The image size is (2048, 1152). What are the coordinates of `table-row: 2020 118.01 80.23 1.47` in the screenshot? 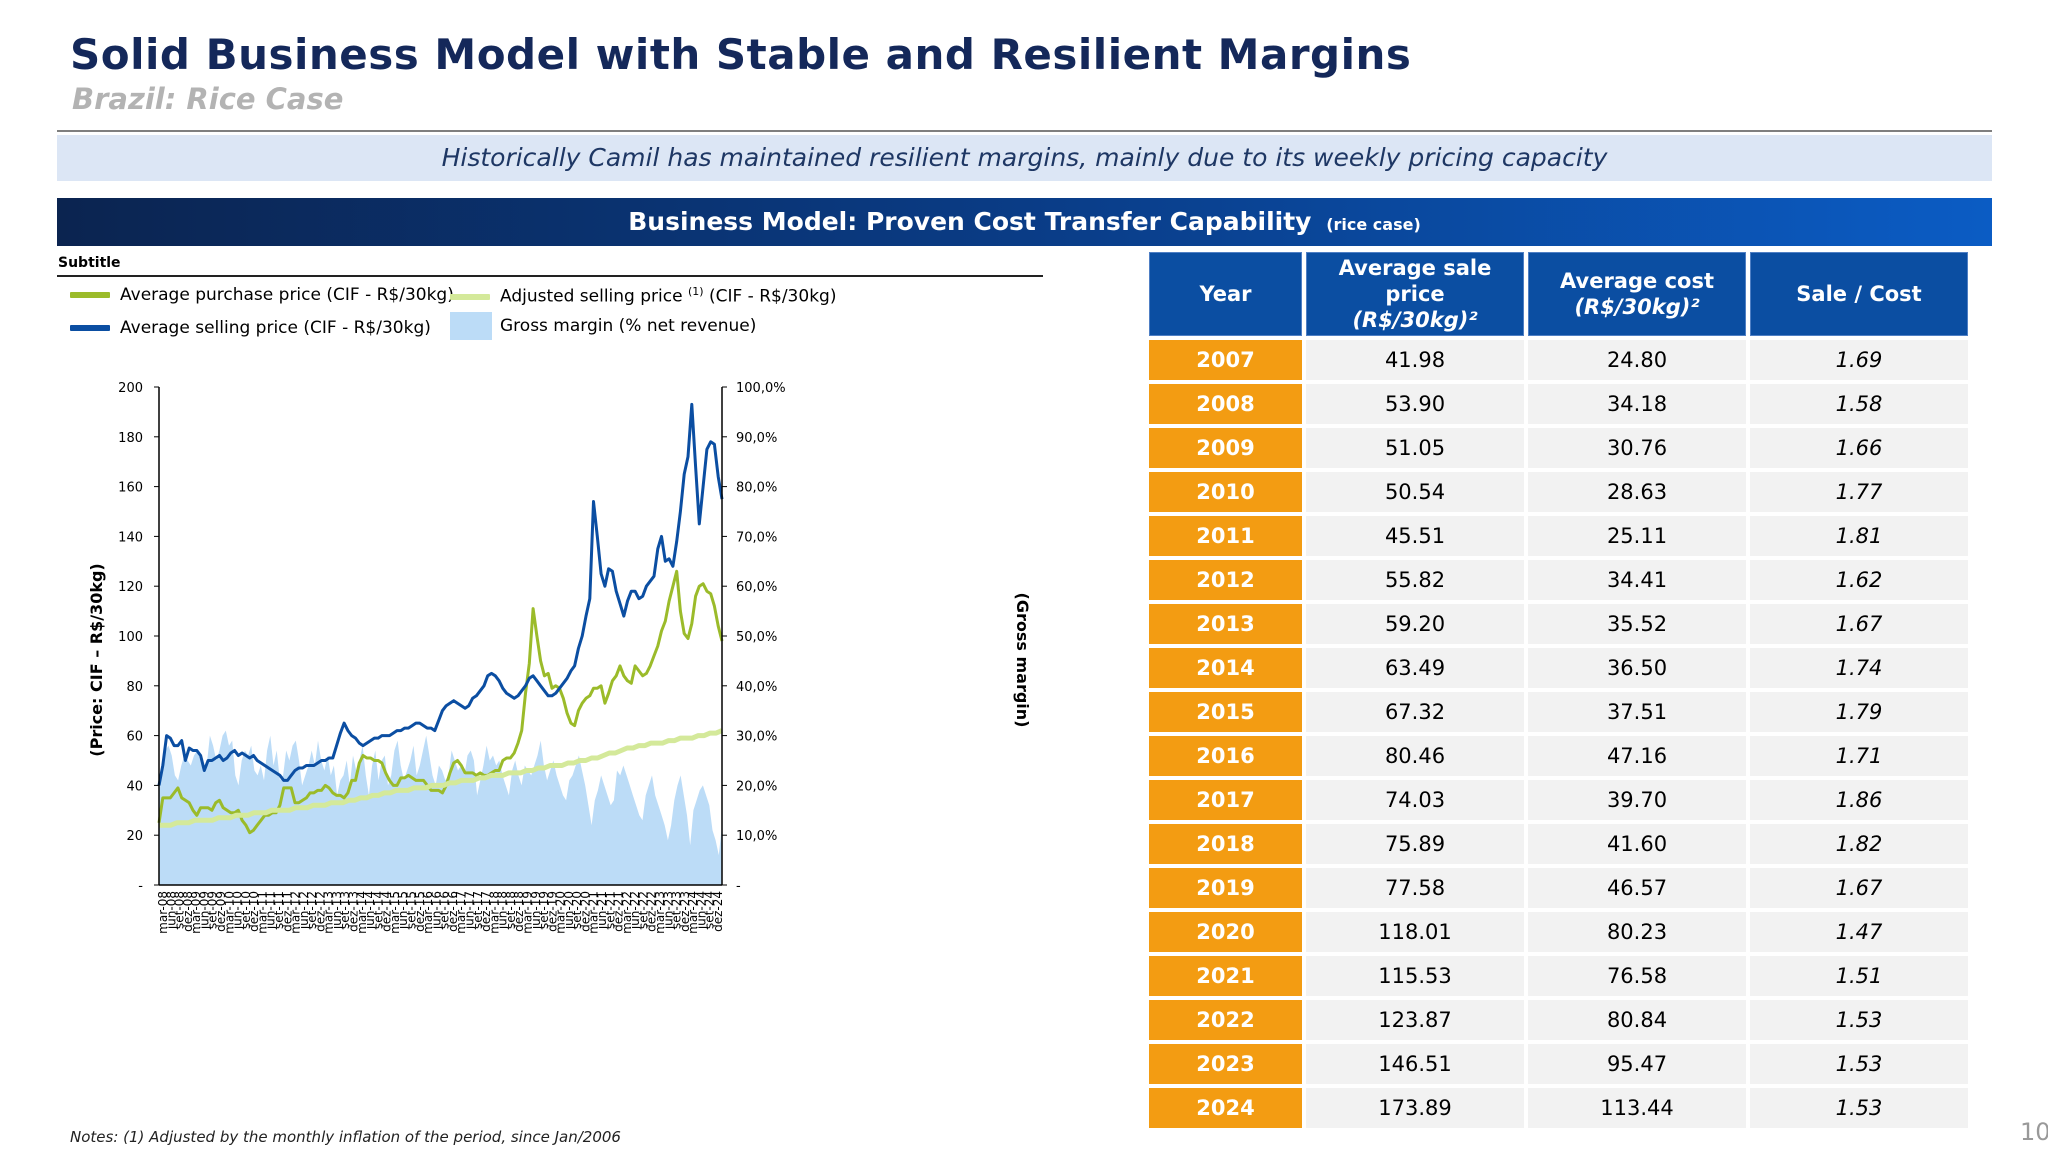 It's located at (1558, 932).